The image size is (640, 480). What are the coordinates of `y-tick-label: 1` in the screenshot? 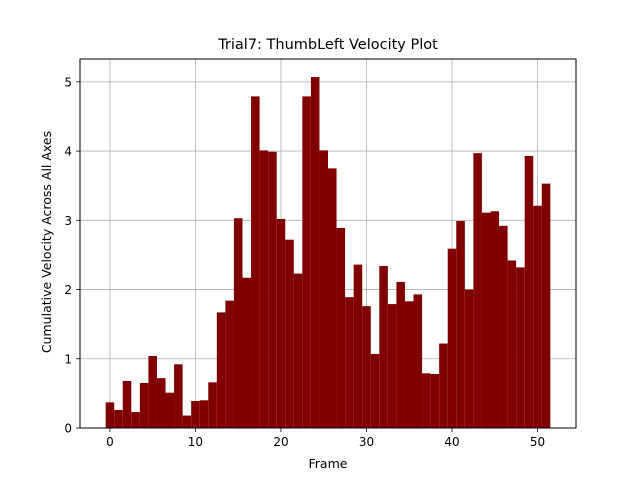 It's located at (68, 359).